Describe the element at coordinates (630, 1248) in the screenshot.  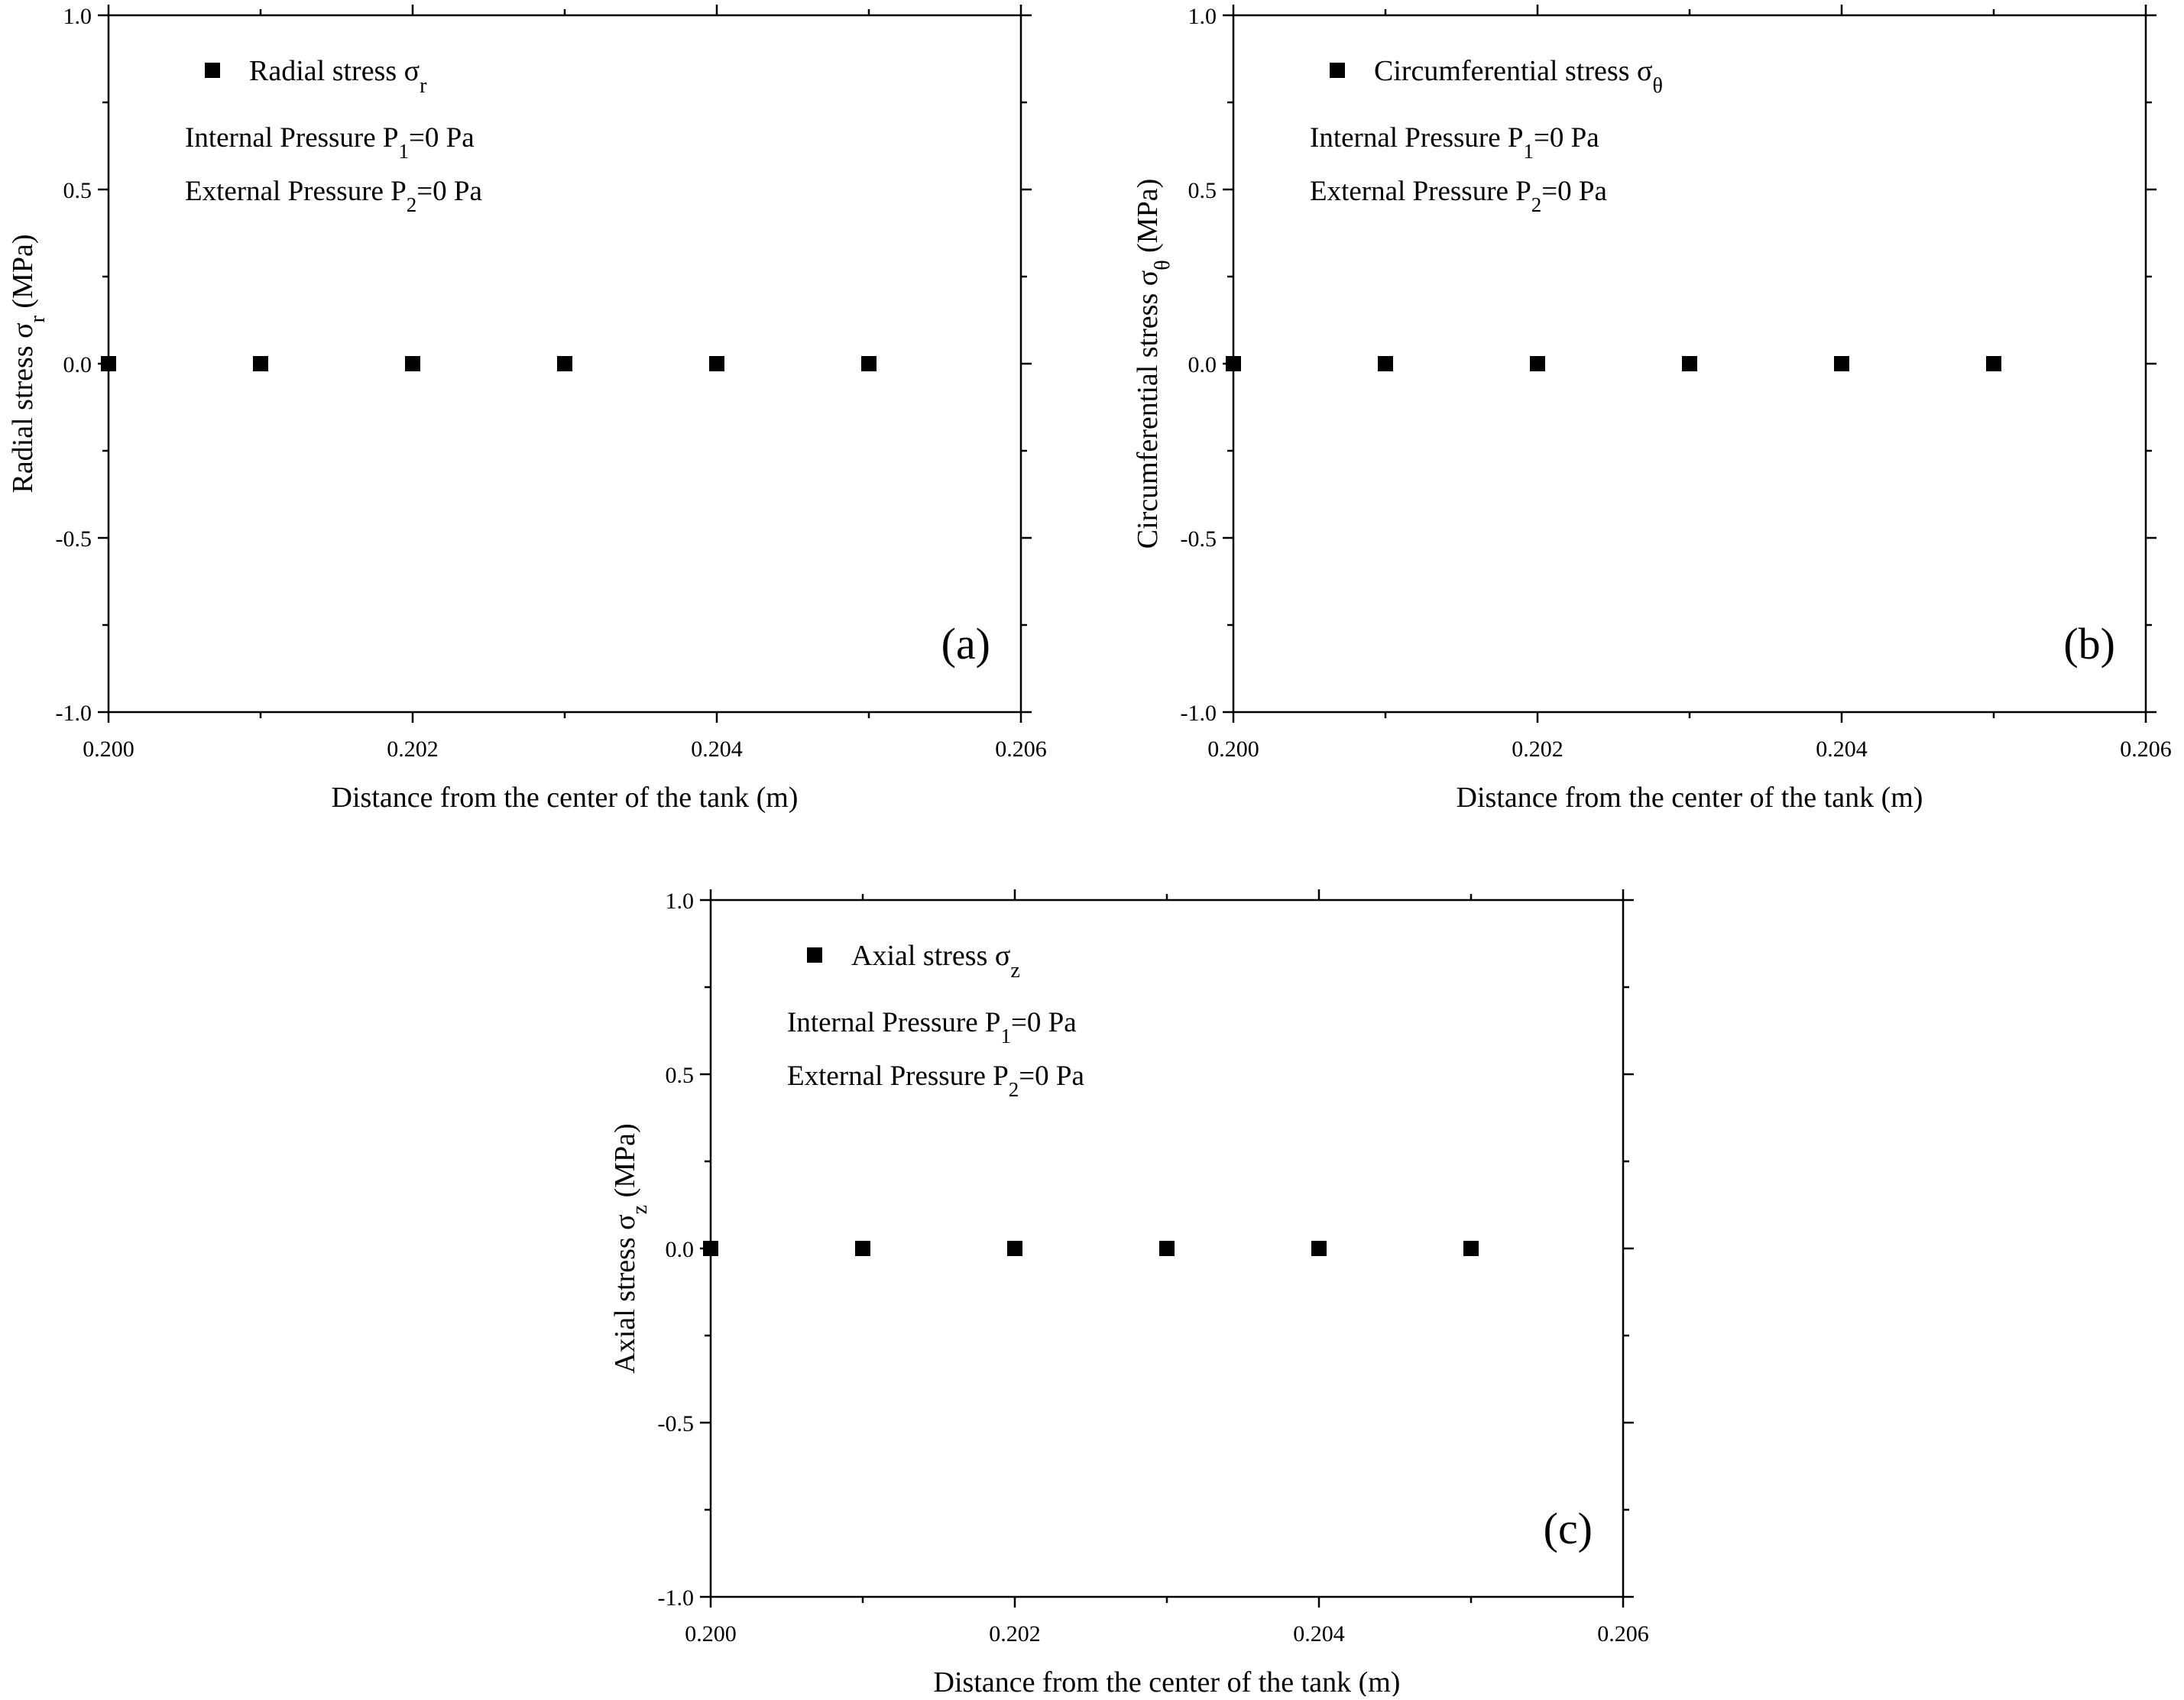
I see `y-axis-title: Axial stress σz (MPa)` at that location.